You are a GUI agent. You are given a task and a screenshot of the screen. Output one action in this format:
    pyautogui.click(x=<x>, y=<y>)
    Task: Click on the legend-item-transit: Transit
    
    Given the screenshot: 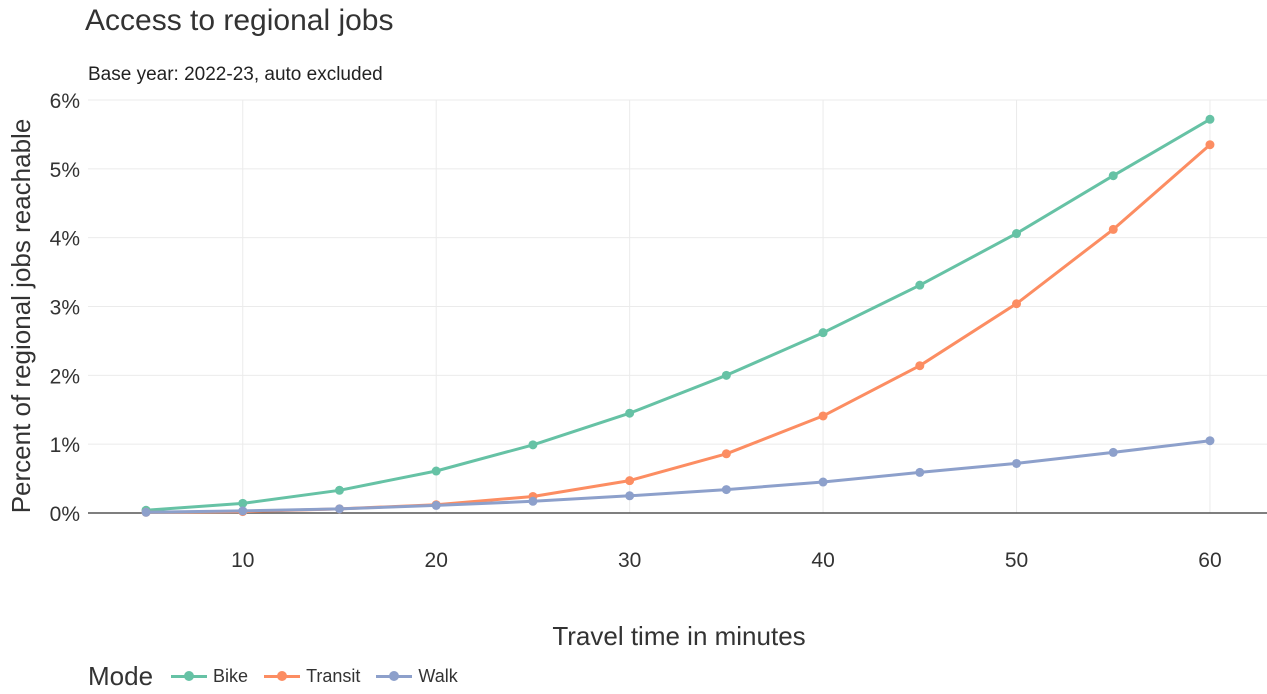 What is the action you would take?
    pyautogui.click(x=312, y=676)
    